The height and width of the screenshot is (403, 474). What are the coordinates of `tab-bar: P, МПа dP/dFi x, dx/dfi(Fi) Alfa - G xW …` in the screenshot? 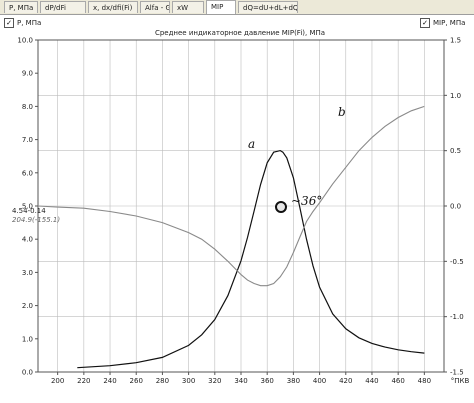 It's located at (237, 7).